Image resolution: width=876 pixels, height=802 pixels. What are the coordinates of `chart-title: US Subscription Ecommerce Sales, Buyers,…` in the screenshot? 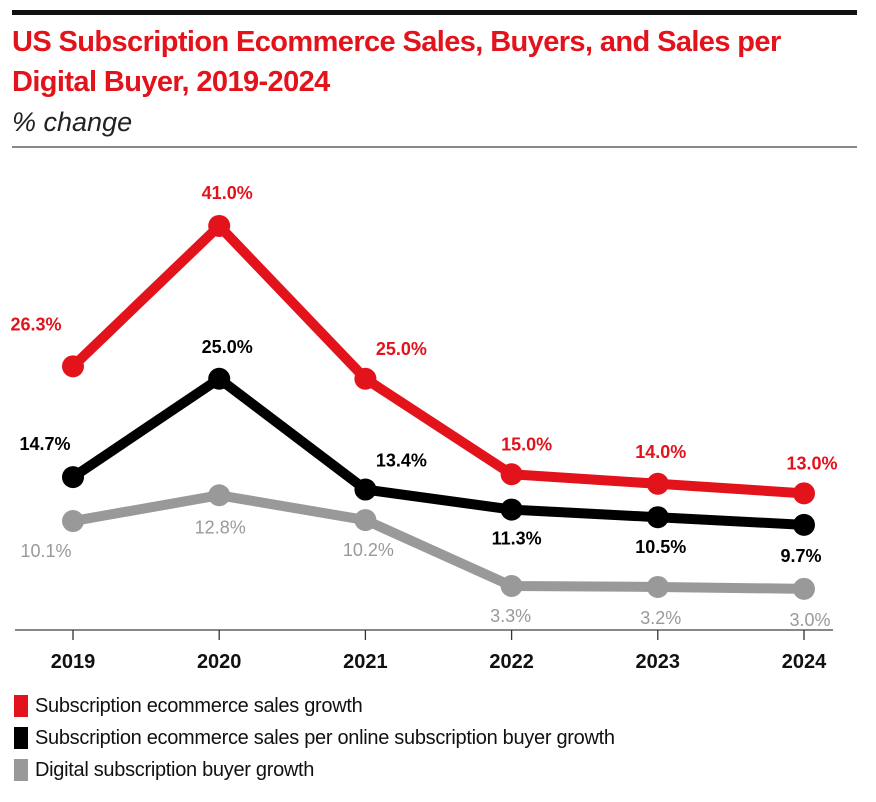 It's located at (396, 62).